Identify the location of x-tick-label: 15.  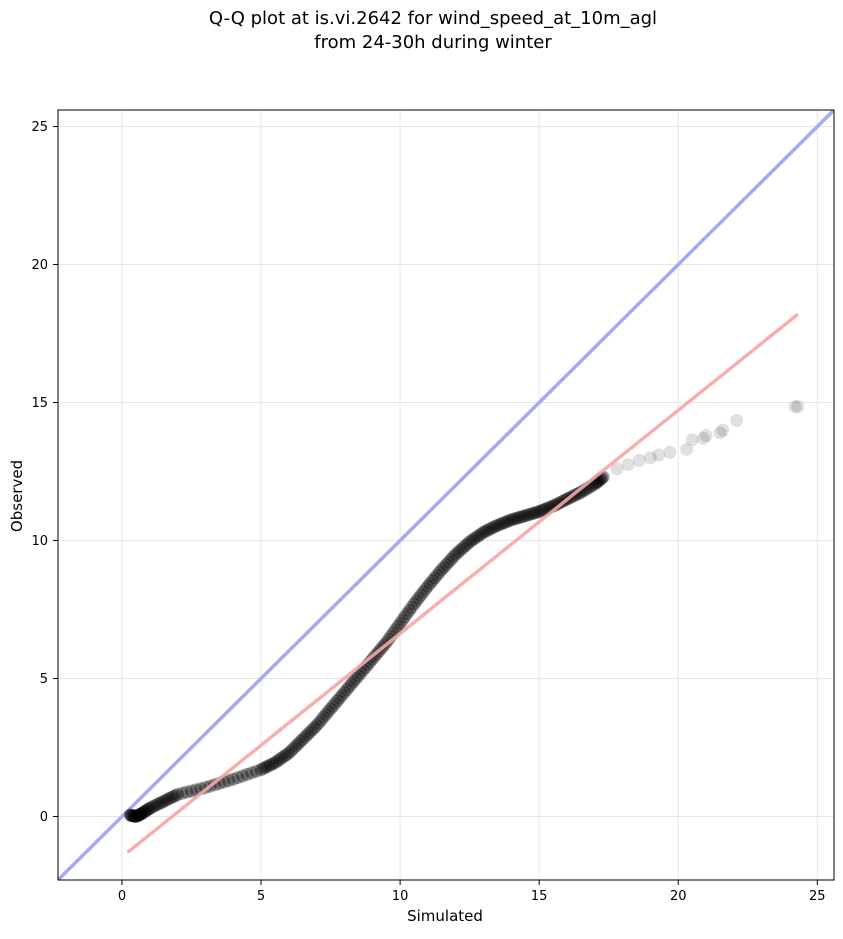
(539, 896).